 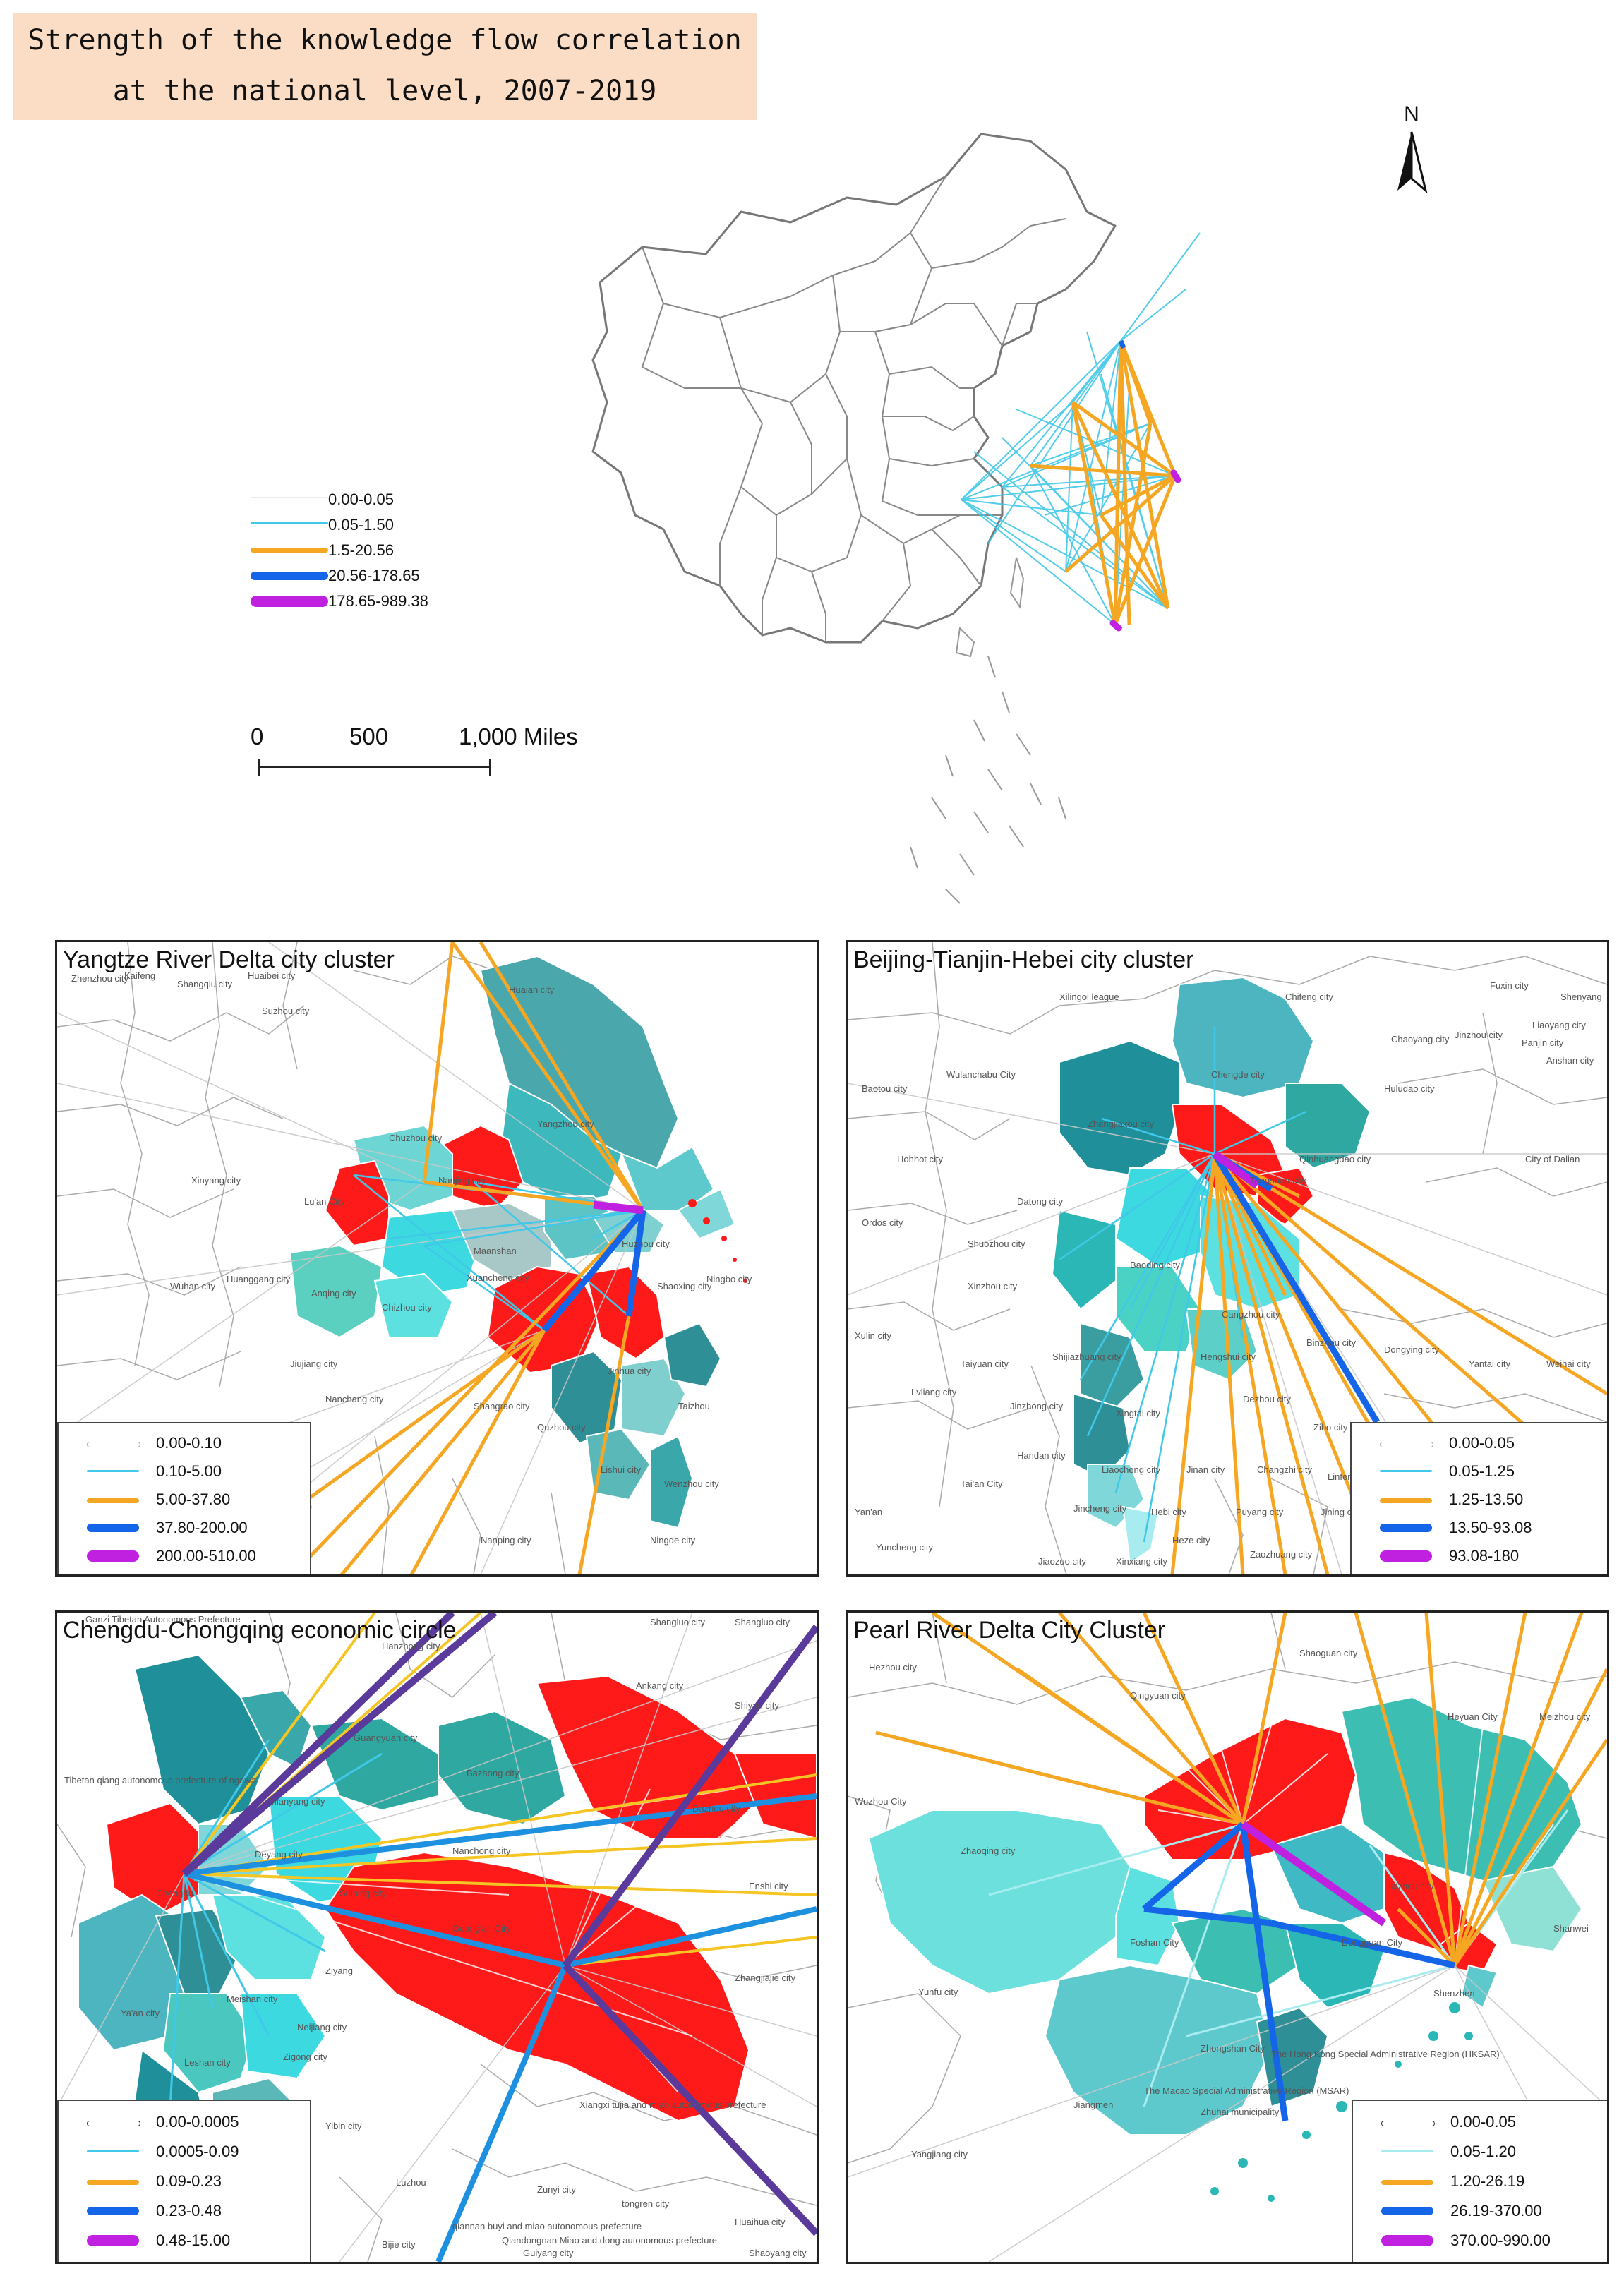 What do you see at coordinates (279, 1854) in the screenshot?
I see `city-label: Deyang city` at bounding box center [279, 1854].